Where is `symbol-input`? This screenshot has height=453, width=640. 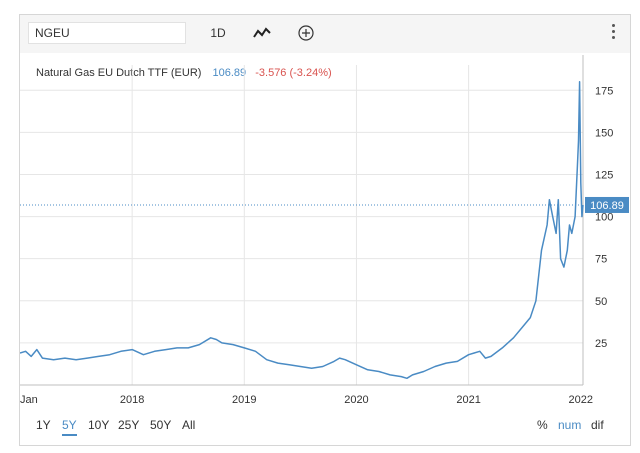
symbol-input is located at coordinates (107, 33).